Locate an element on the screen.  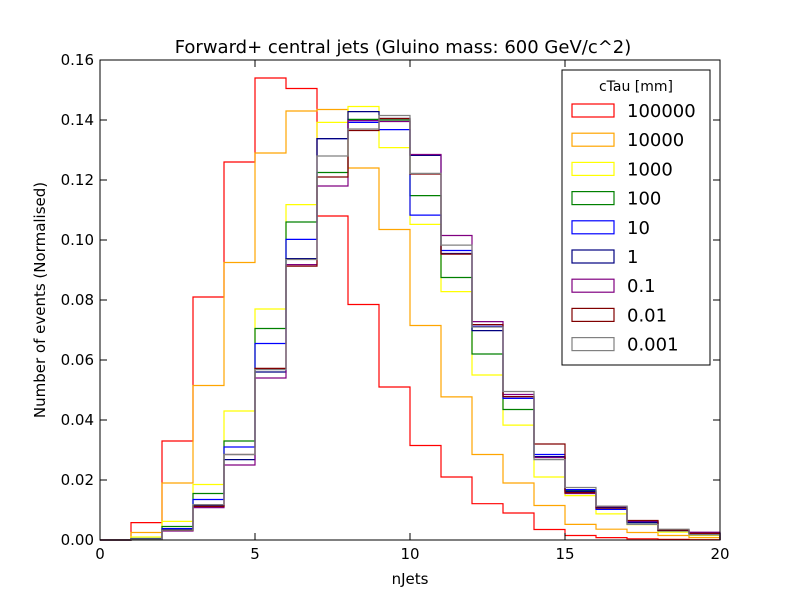
y-tick-label: 0.06 is located at coordinates (77, 360).